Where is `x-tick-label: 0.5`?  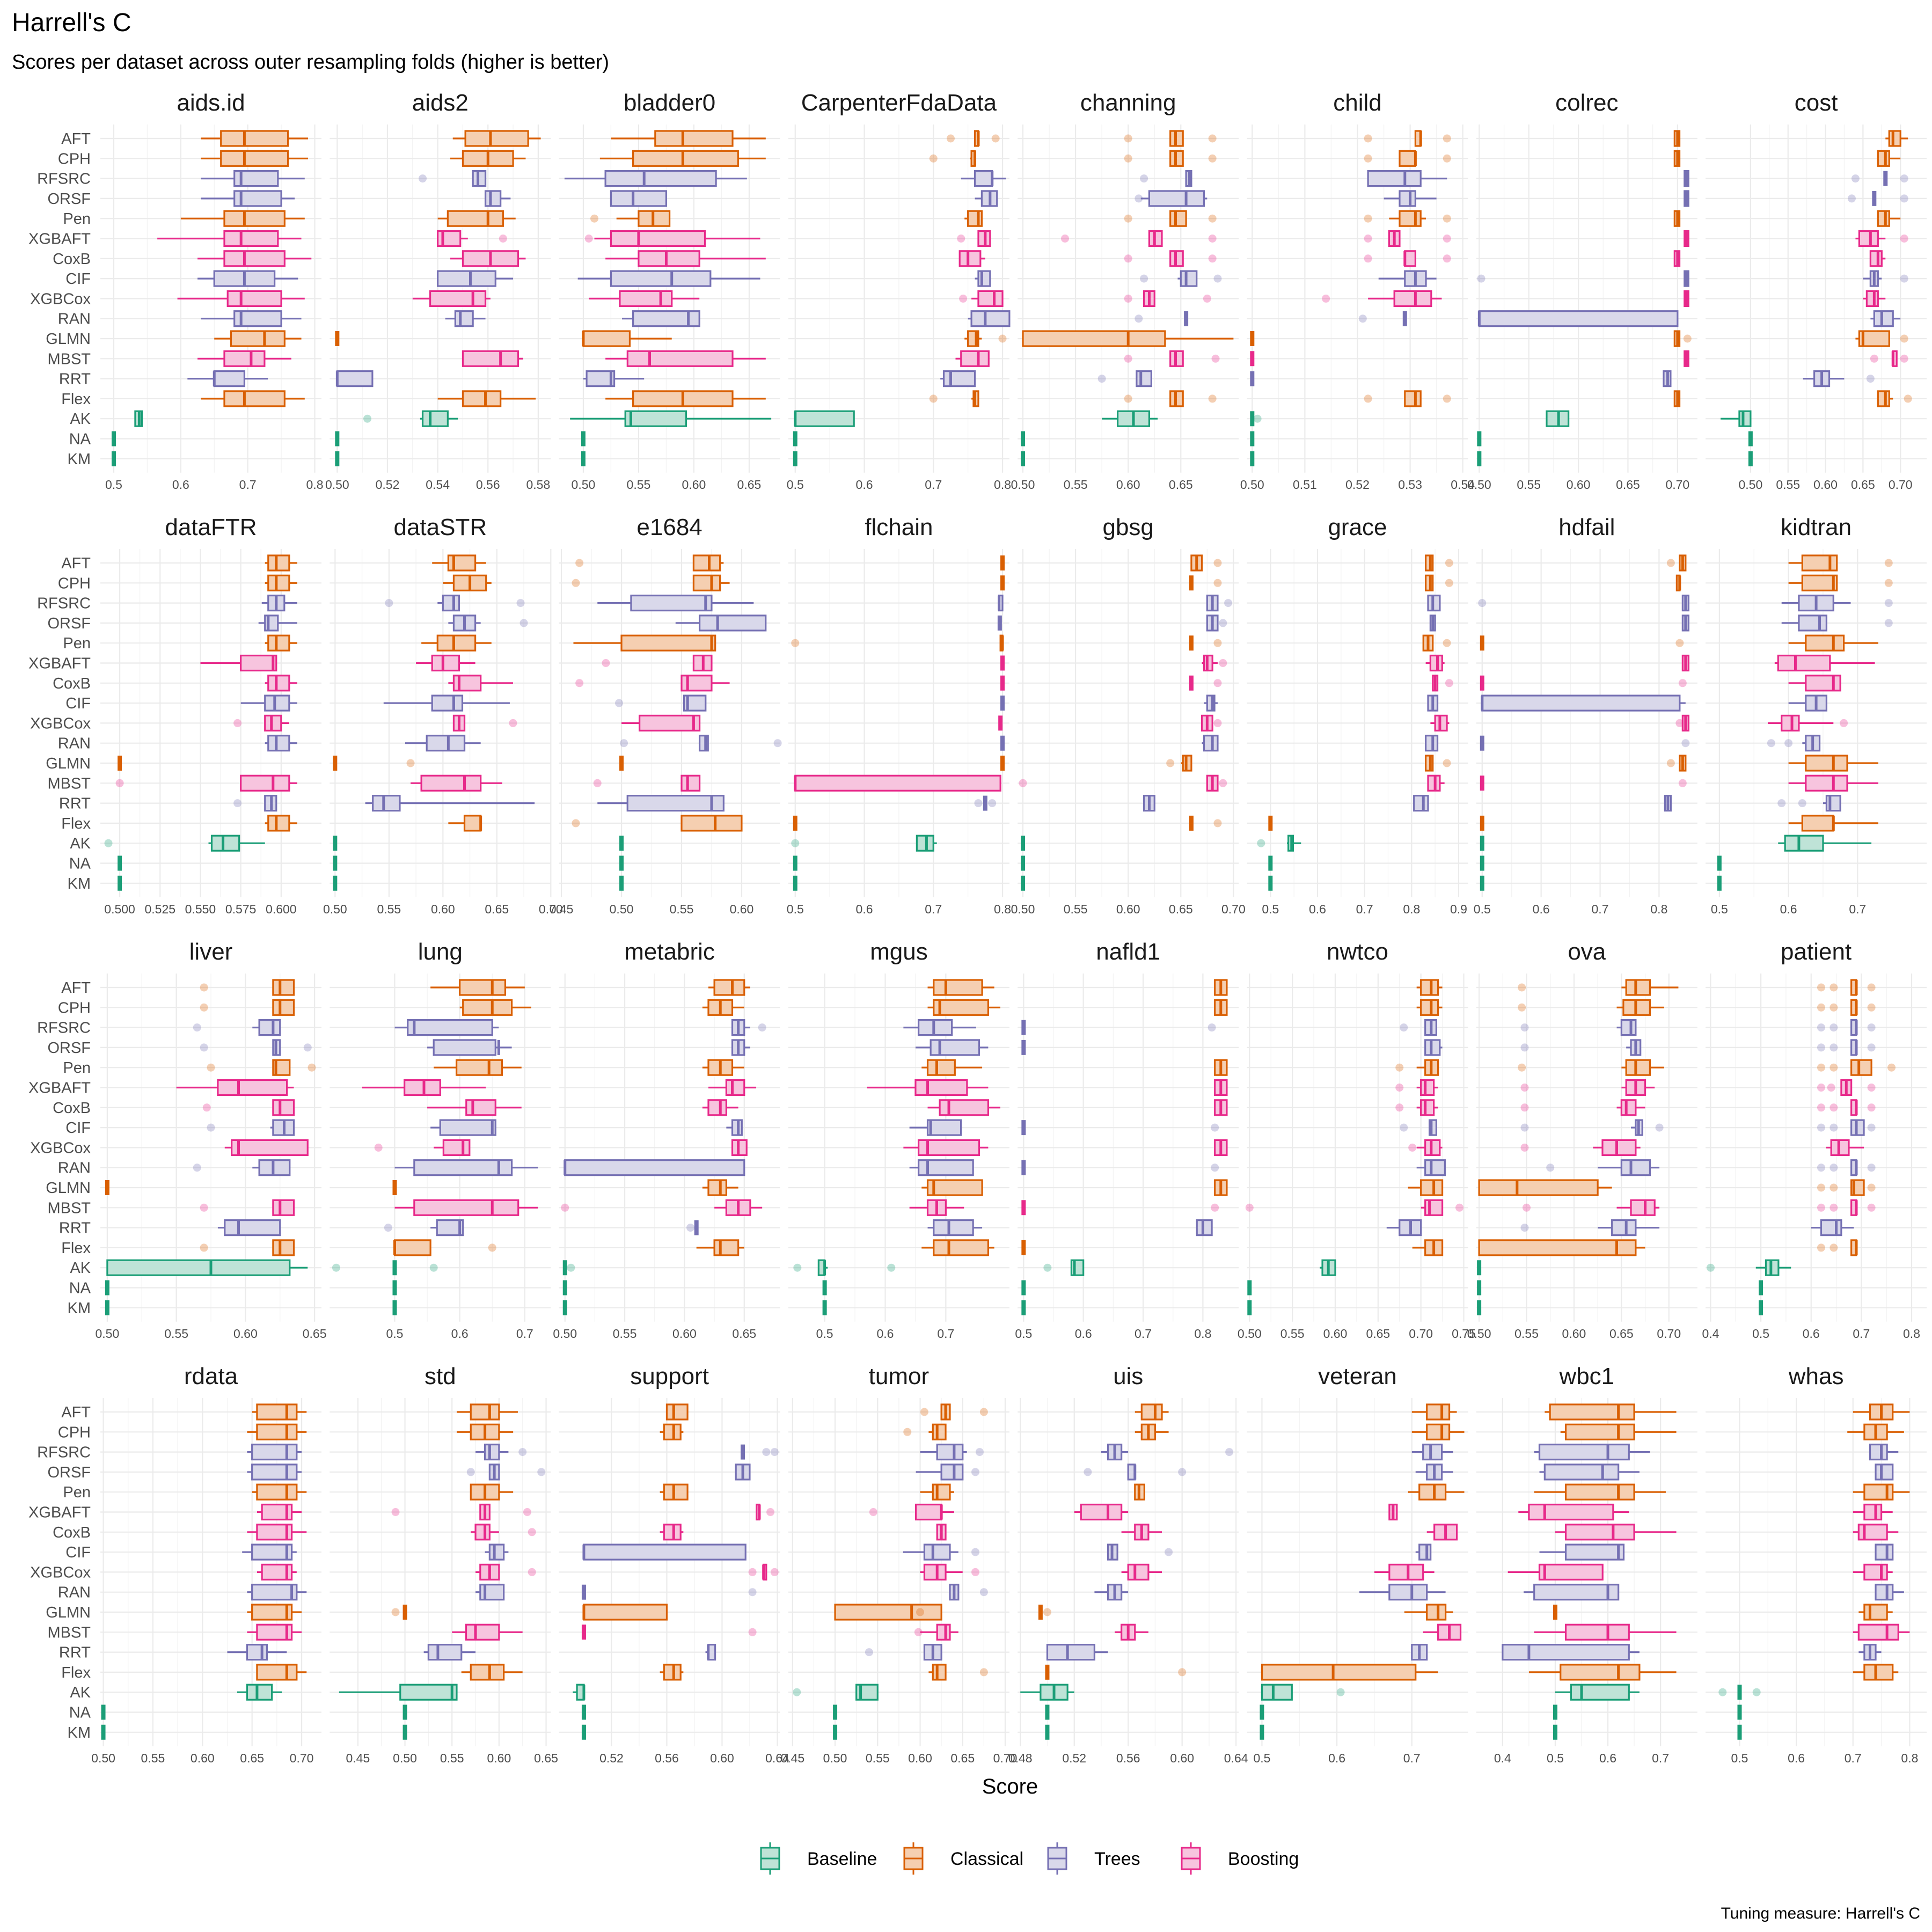
x-tick-label: 0.5 is located at coordinates (795, 909).